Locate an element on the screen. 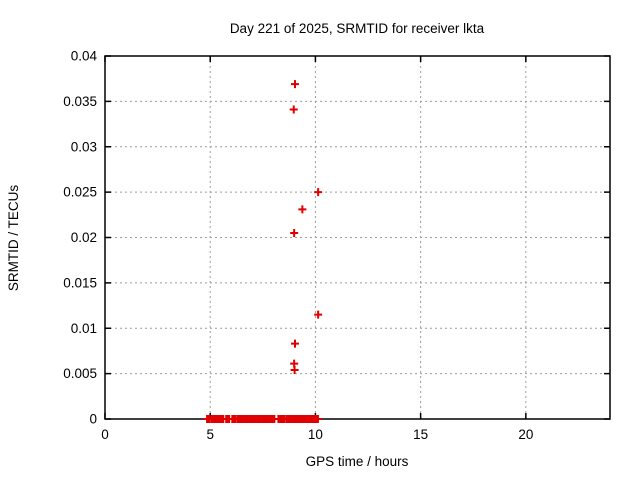  y-tick-label: 0.02 is located at coordinates (84, 237).